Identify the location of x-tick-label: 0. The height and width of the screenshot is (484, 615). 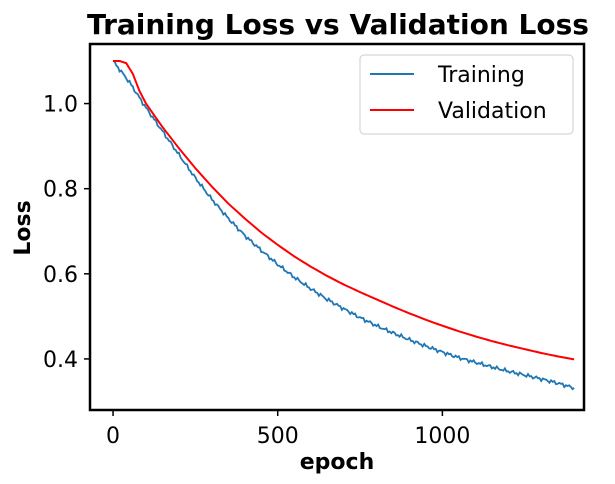
(113, 436).